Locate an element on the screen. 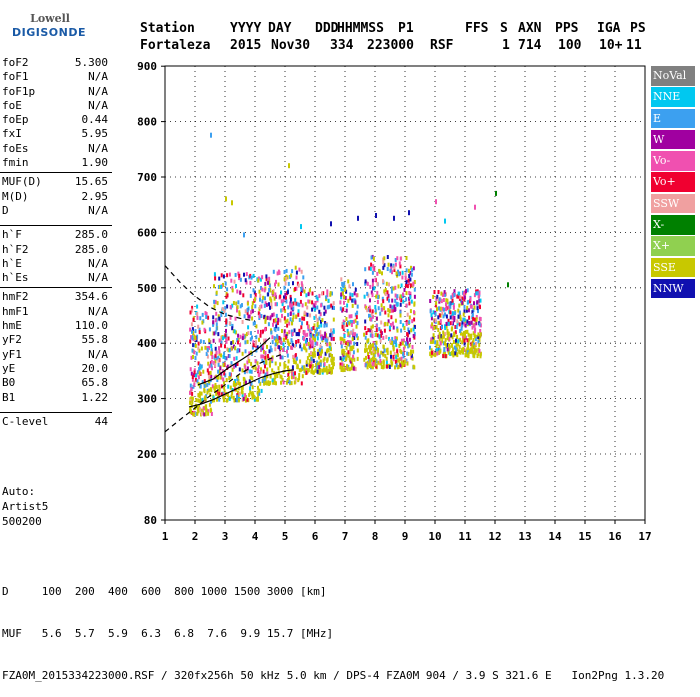 Image resolution: width=700 pixels, height=697 pixels. param-row: foEs N/A is located at coordinates (56, 149).